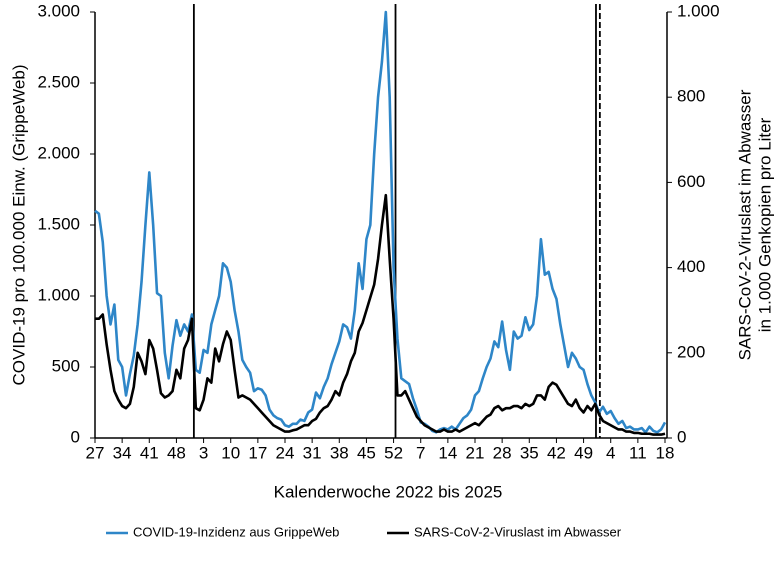  I want to click on x-tick-label: 3, so click(203, 452).